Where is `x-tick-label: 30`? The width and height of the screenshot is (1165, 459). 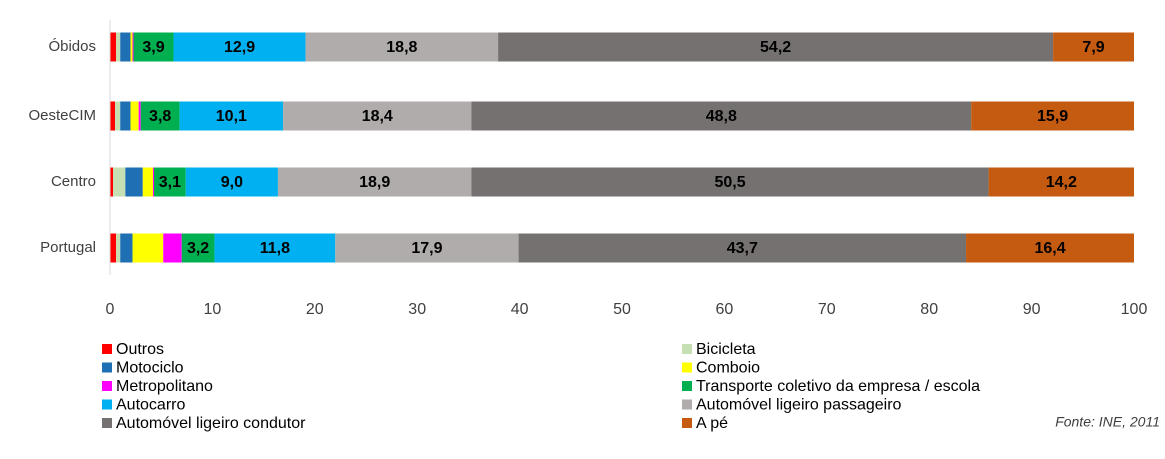
x-tick-label: 30 is located at coordinates (417, 309).